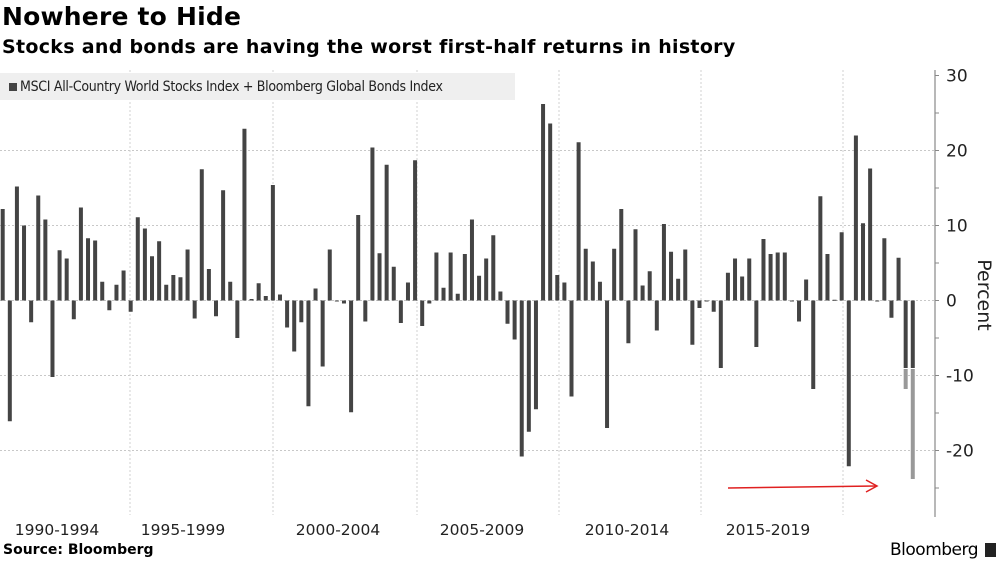 The image size is (1000, 563). What do you see at coordinates (13, 86) in the screenshot?
I see `legend-swatch` at bounding box center [13, 86].